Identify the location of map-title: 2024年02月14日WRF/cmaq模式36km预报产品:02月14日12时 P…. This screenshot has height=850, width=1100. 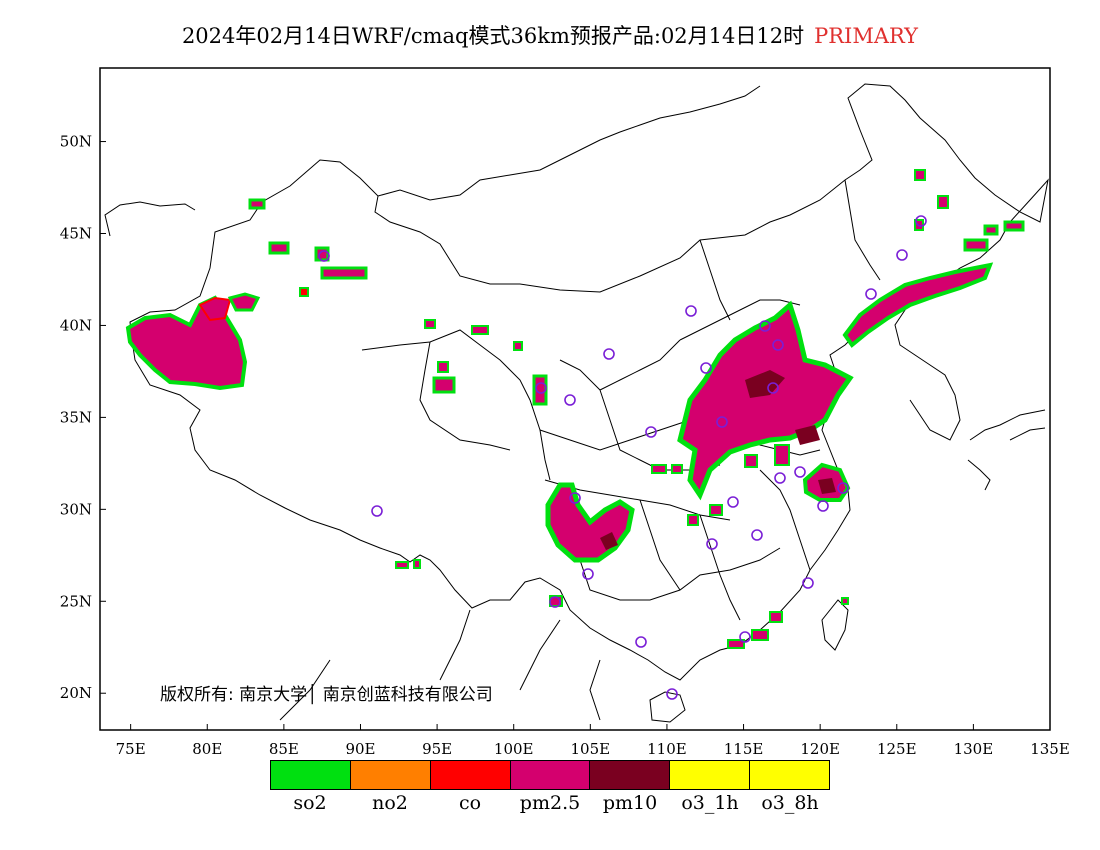
(550, 35).